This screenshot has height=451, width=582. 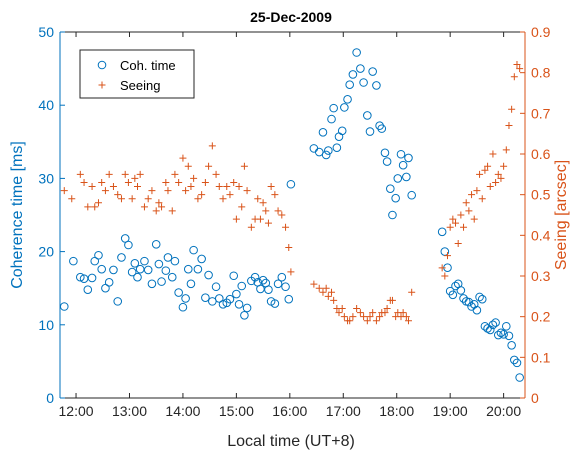 I want to click on legend-marker-seeing, so click(x=102, y=85).